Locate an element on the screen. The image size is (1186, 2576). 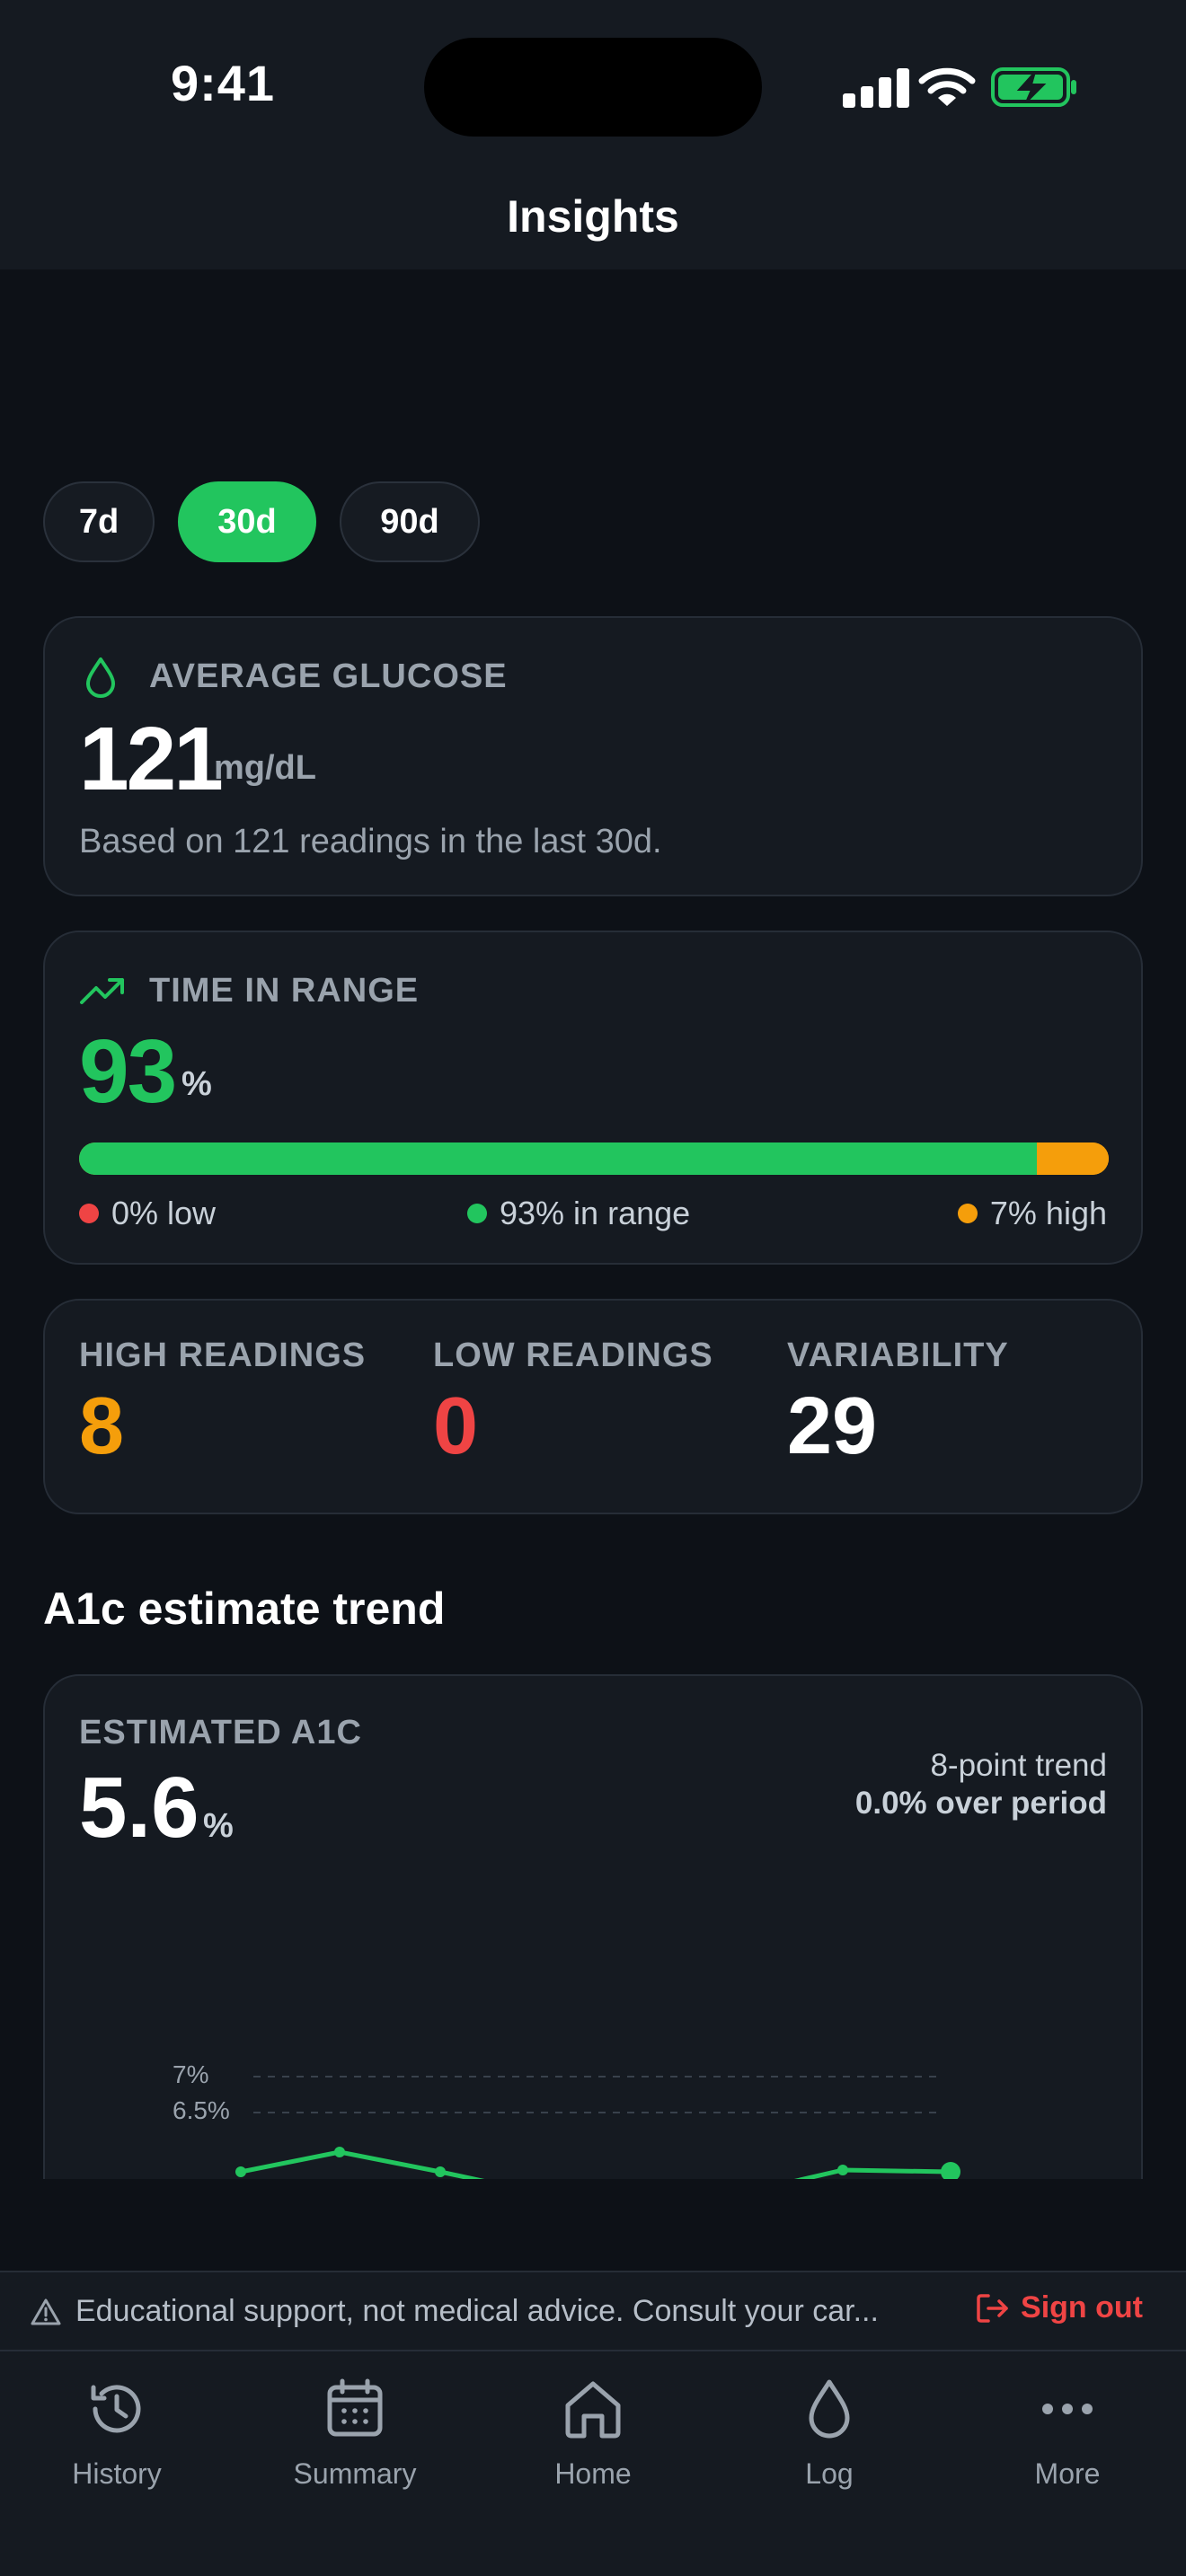
stat-low-readings: LOW READINGS 0 is located at coordinates (573, 1405).